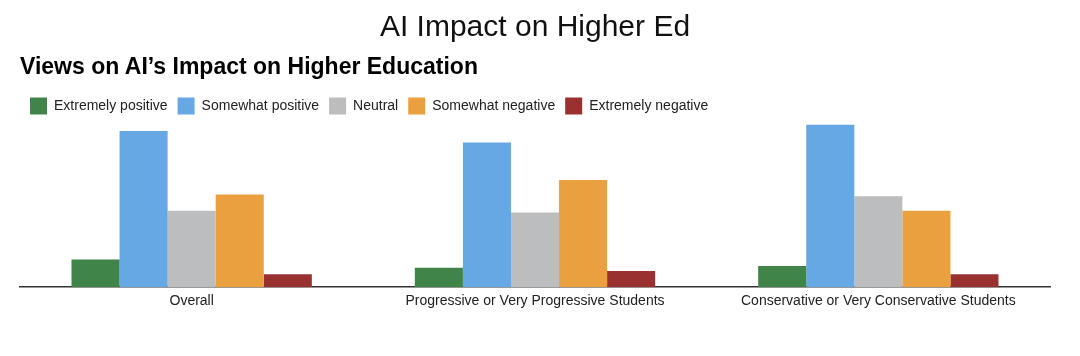 This screenshot has height=356, width=1080. I want to click on chart-subtitle: Views on AI’s Impact on Higher Education, so click(249, 66).